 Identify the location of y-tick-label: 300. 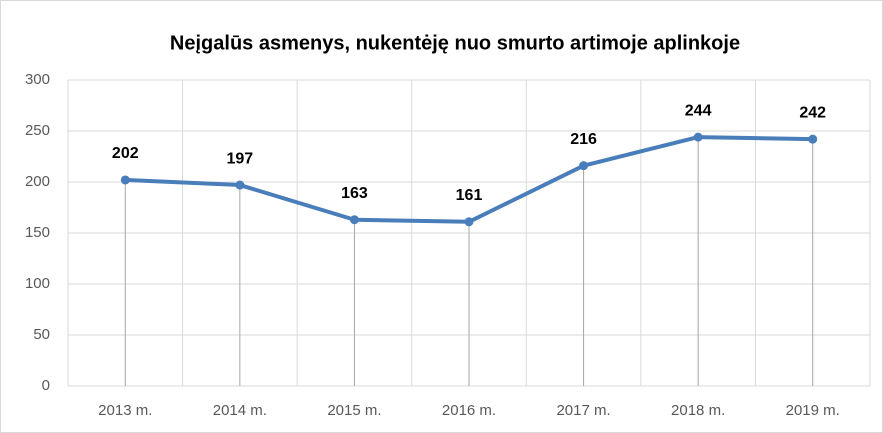
(37, 79).